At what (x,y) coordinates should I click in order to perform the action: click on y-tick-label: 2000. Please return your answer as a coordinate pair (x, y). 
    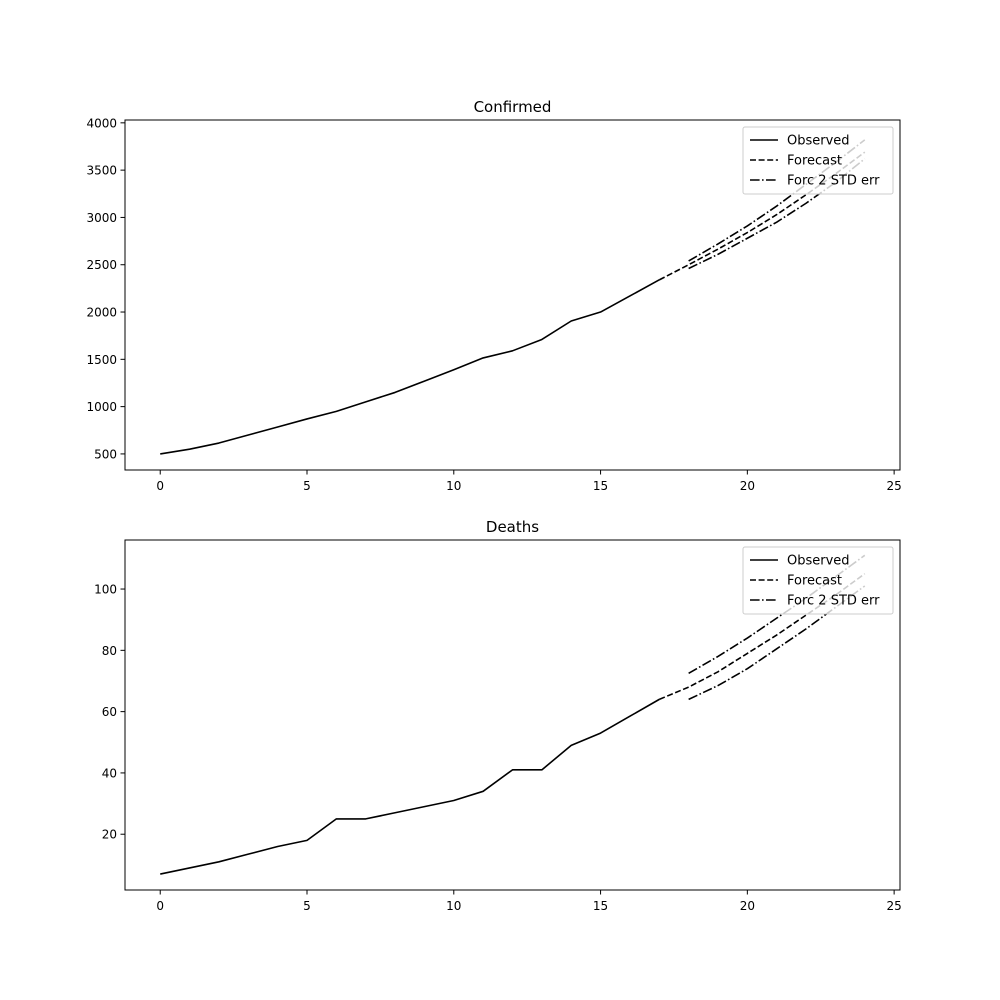
    Looking at the image, I should click on (101, 313).